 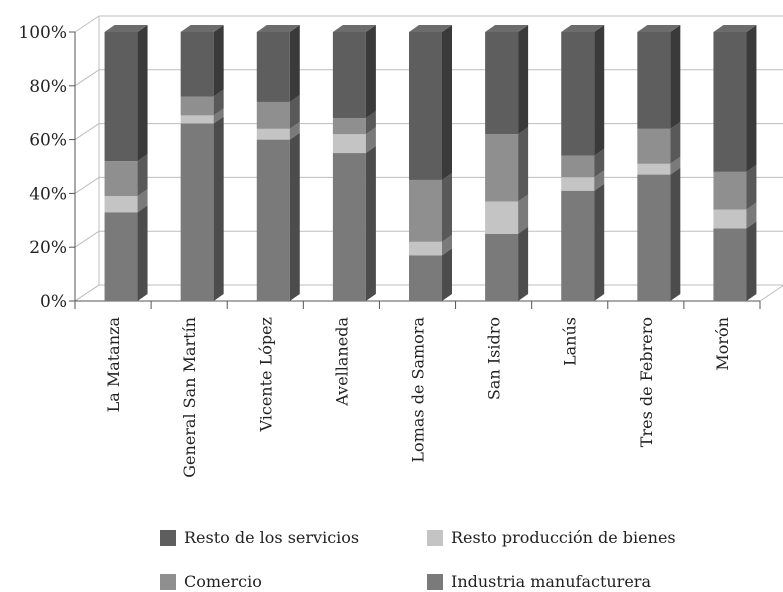 I want to click on legend-label: Resto producción de bienes, so click(x=563, y=537).